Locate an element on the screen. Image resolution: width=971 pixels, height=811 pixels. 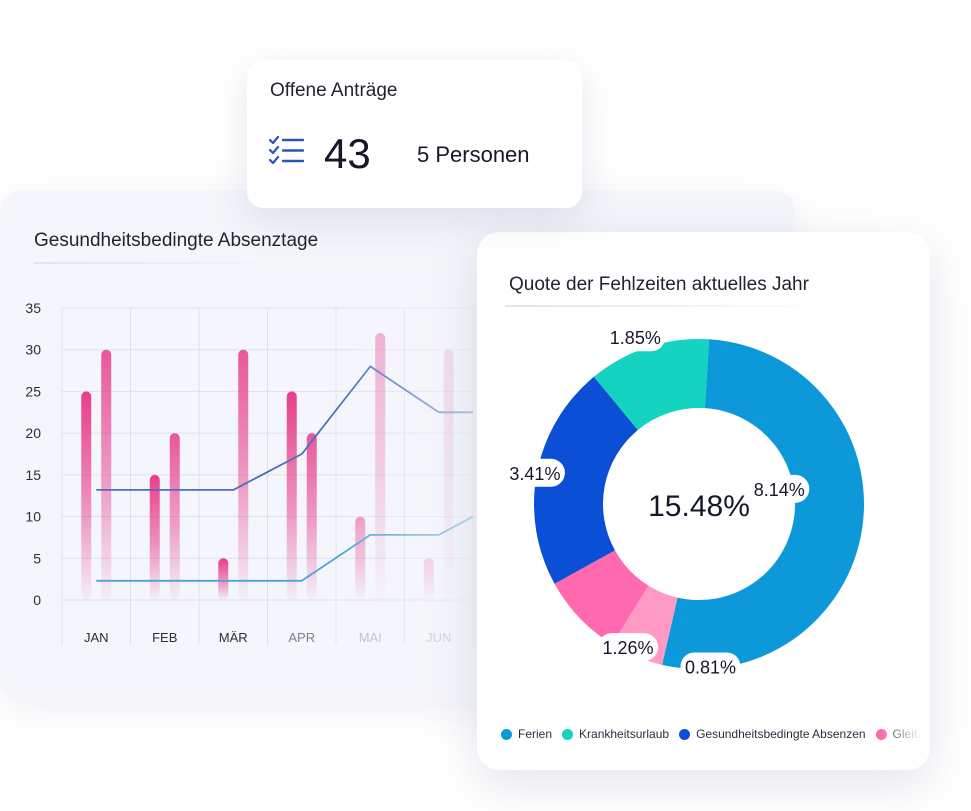
y-tick-label: 15 is located at coordinates (33, 475).